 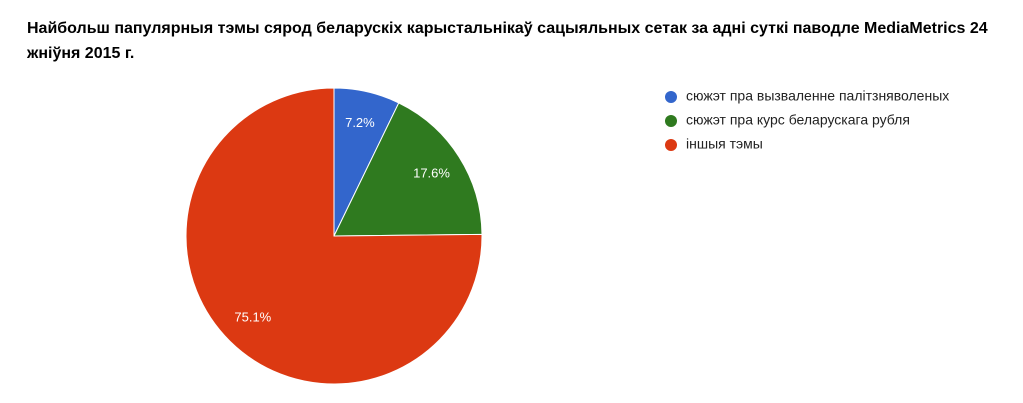 What do you see at coordinates (817, 96) in the screenshot?
I see `legend-label: сюжэт пра вызваленне палітзняволеных` at bounding box center [817, 96].